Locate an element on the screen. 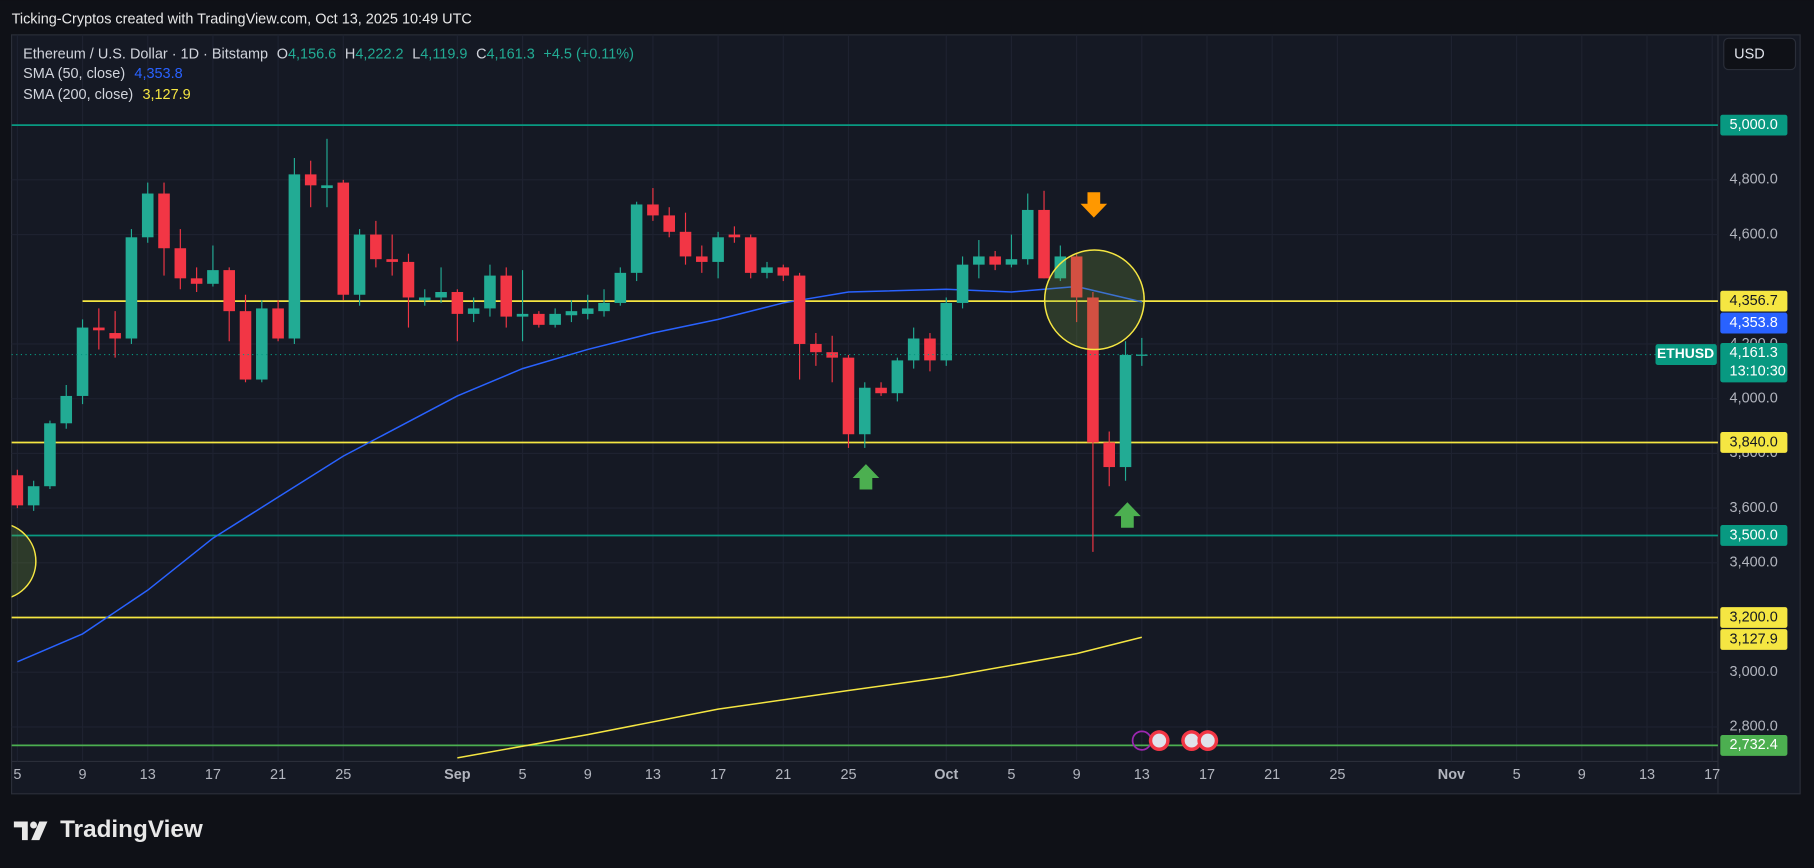  ohlc-value: 4,161.3 is located at coordinates (511, 54).